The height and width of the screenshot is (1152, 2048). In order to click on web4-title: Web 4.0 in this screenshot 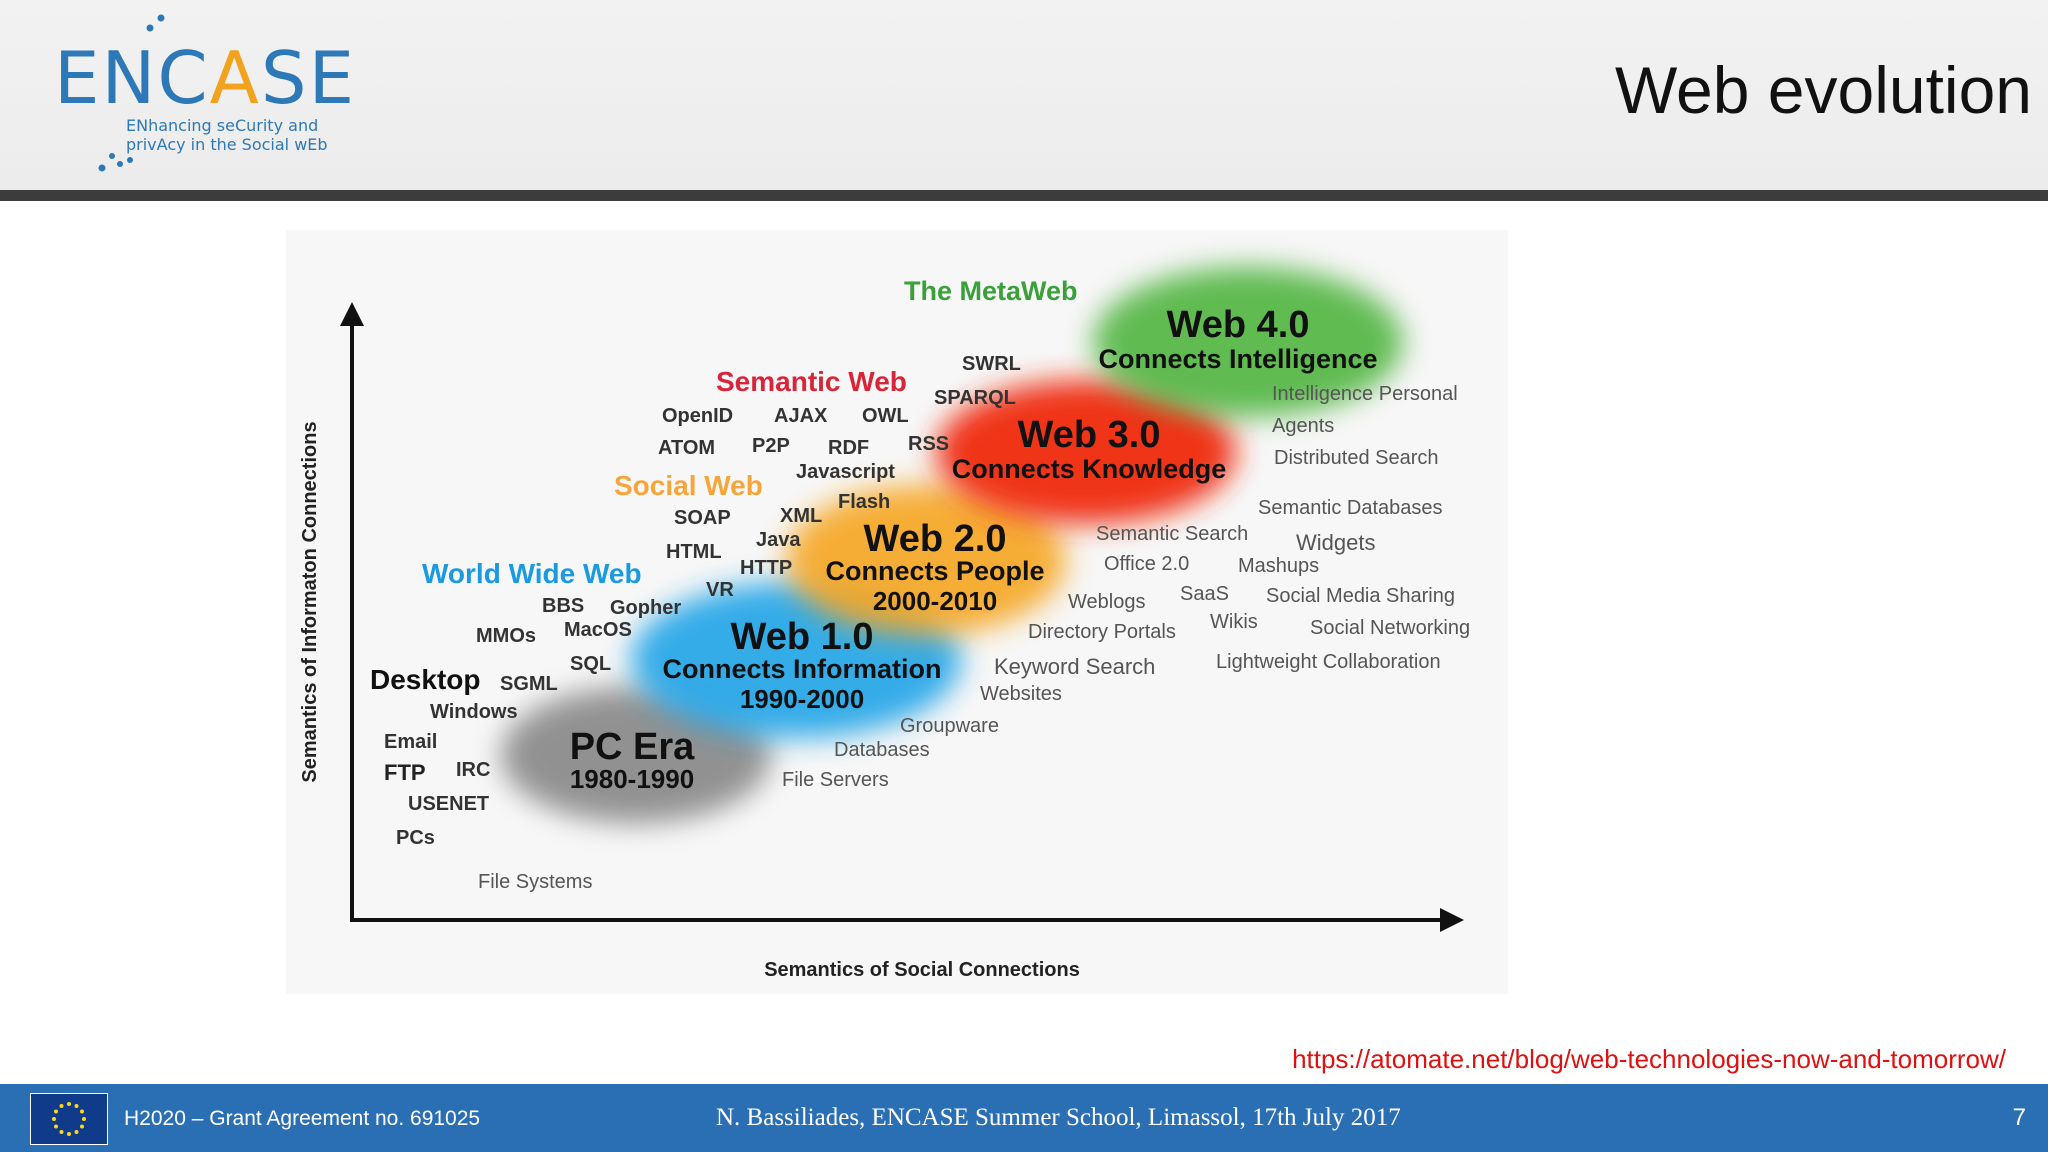, I will do `click(1238, 325)`.